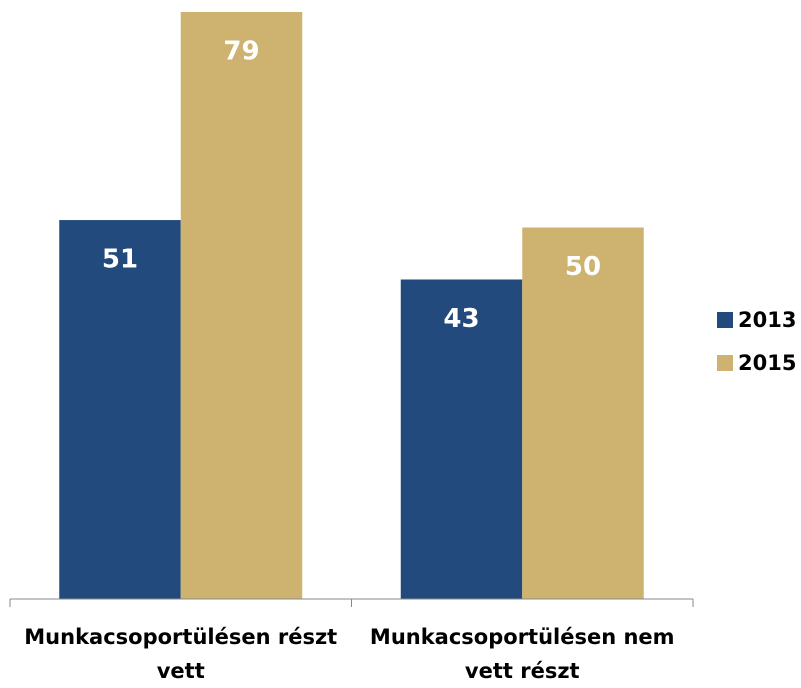  Describe the element at coordinates (767, 363) in the screenshot. I see `legend-label: 2015` at that location.